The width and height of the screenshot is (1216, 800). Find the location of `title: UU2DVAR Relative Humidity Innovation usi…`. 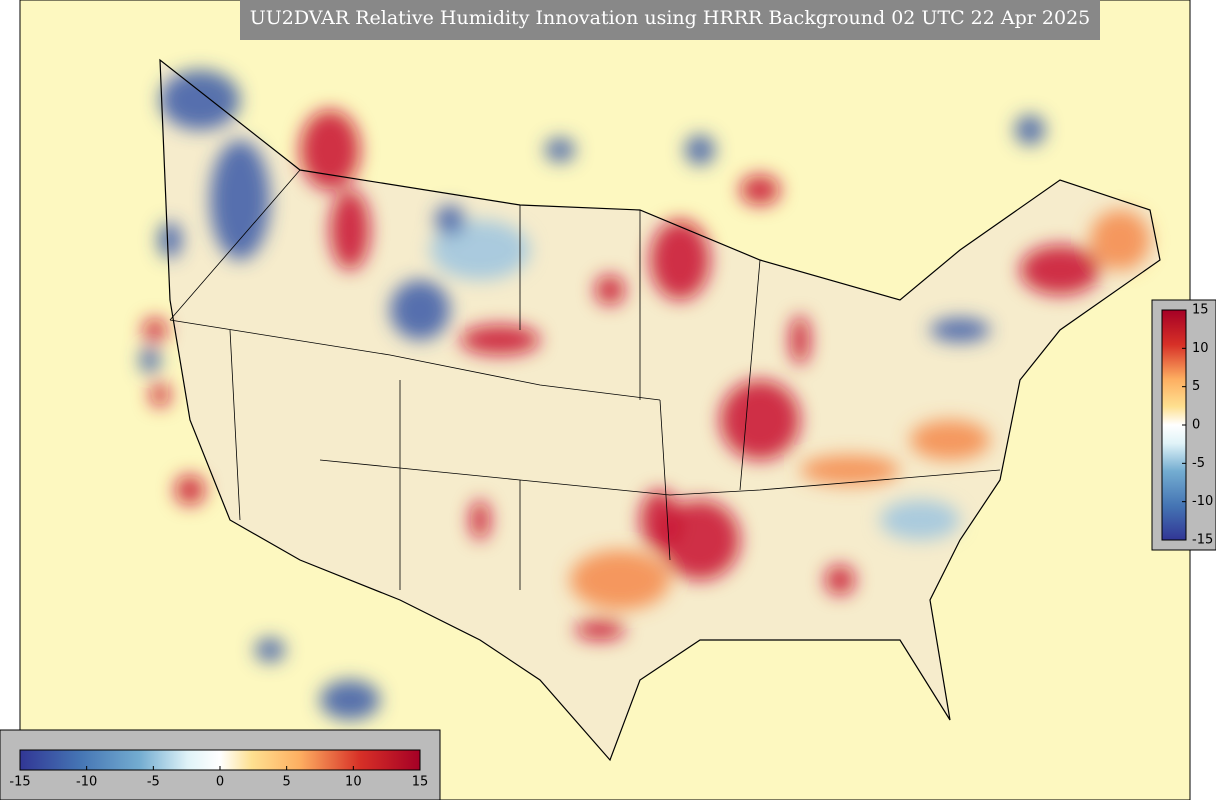

title: UU2DVAR Relative Humidity Innovation usi… is located at coordinates (670, 18).